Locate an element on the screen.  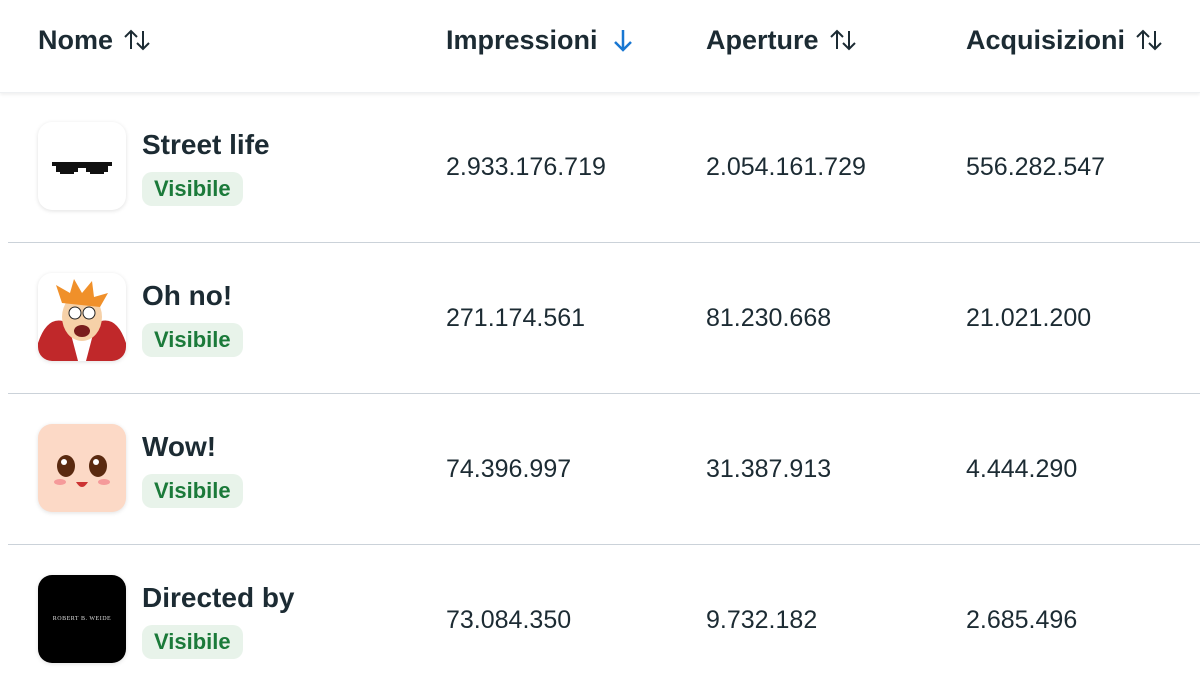
sticker-name: Directed by is located at coordinates (218, 597).